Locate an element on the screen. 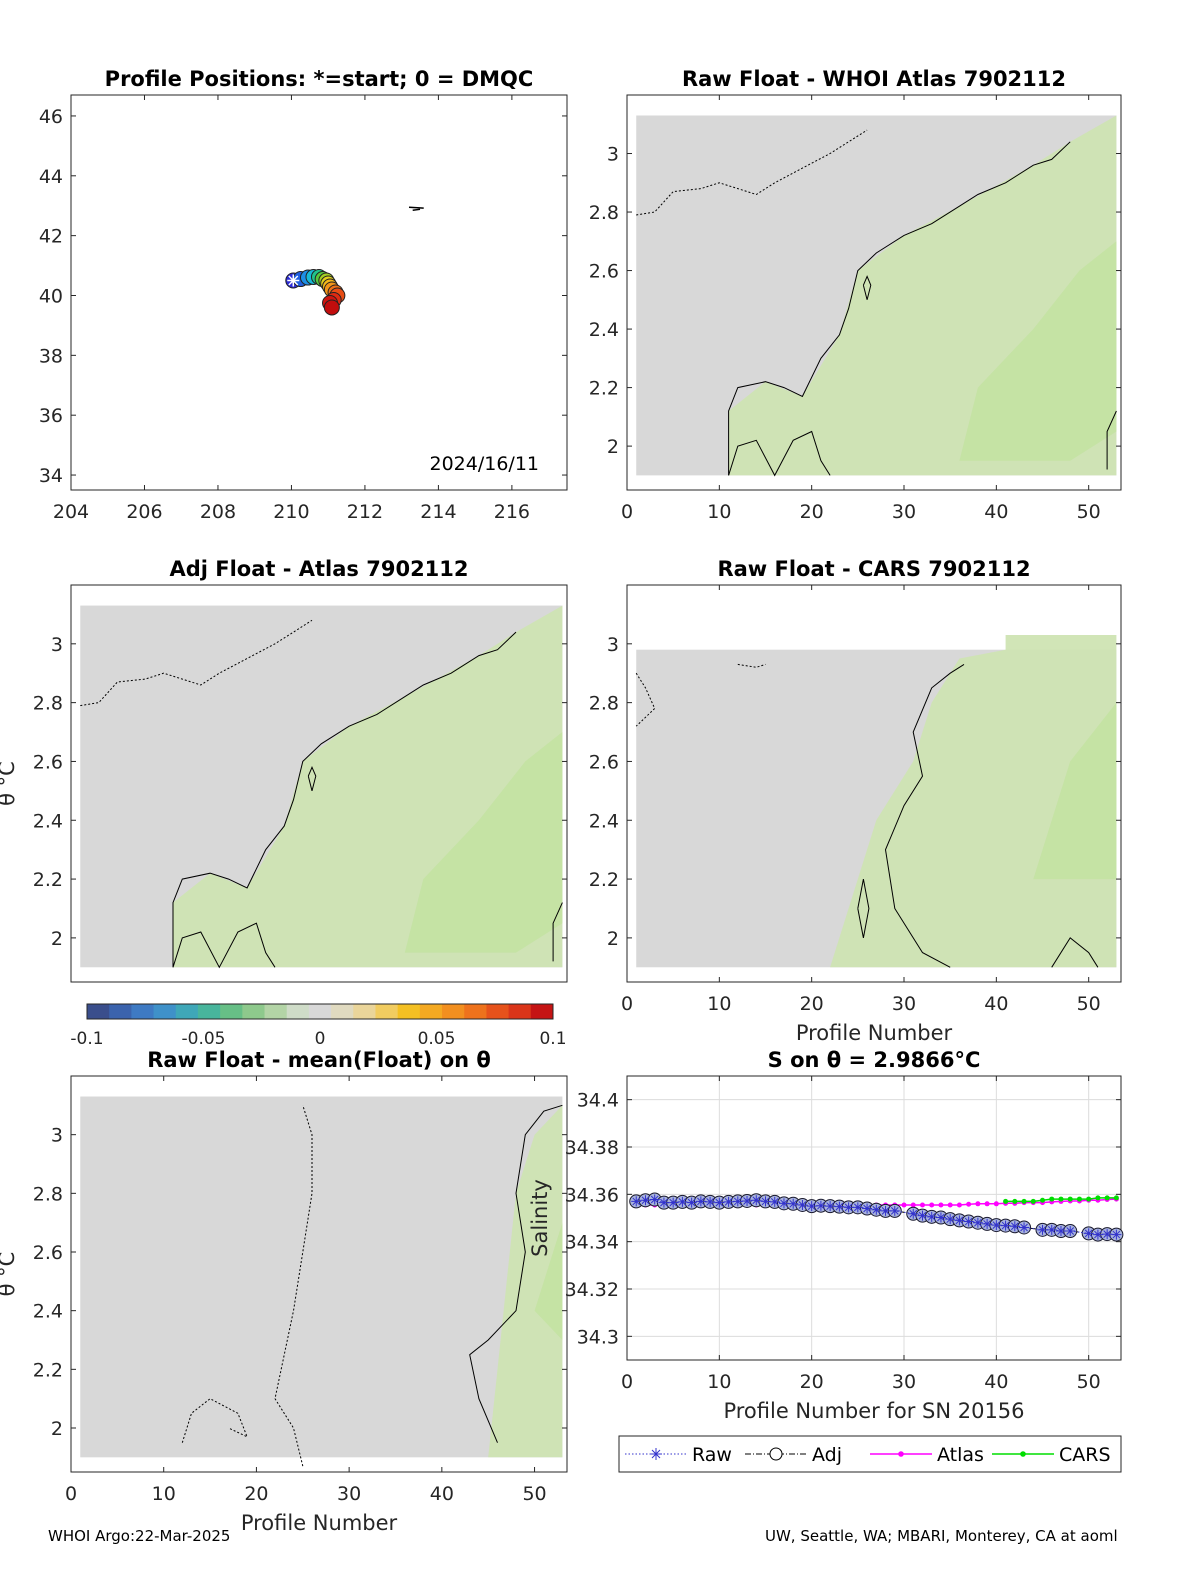  chart-title: Raw Float - WHOI Atlas 7902112 is located at coordinates (874, 79).